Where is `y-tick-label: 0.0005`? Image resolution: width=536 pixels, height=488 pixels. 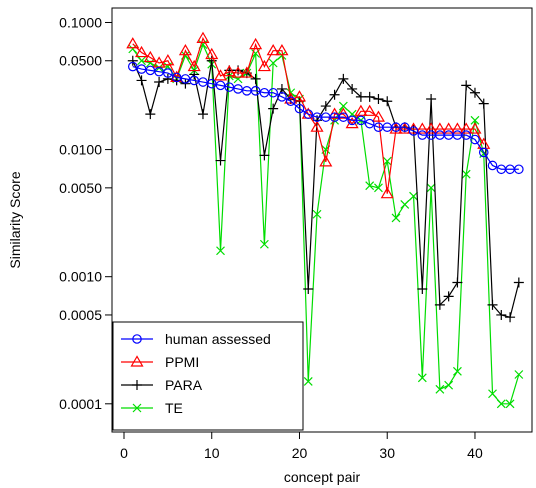 y-tick-label: 0.0005 is located at coordinates (80, 315).